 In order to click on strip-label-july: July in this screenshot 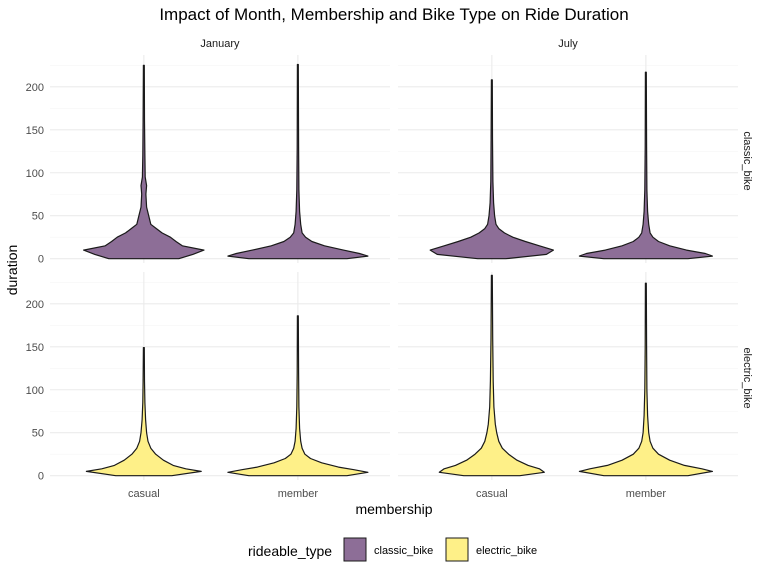, I will do `click(568, 44)`.